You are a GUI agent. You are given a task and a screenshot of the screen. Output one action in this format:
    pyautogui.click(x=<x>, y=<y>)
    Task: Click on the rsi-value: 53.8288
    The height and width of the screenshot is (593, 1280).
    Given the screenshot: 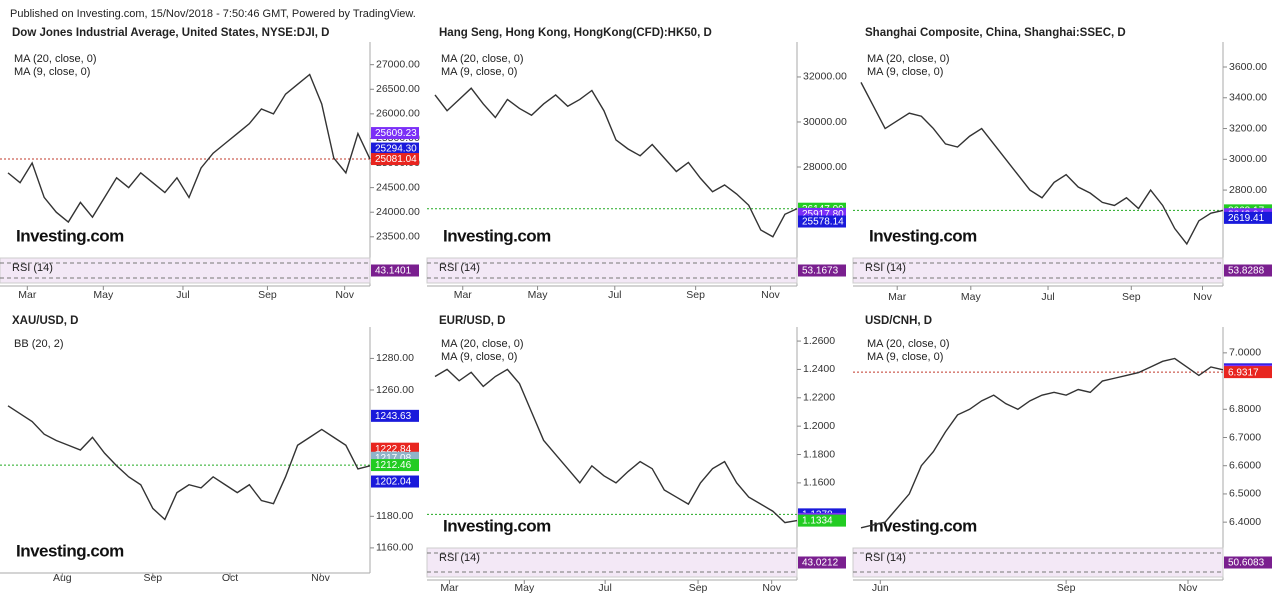 What is the action you would take?
    pyautogui.click(x=1246, y=271)
    